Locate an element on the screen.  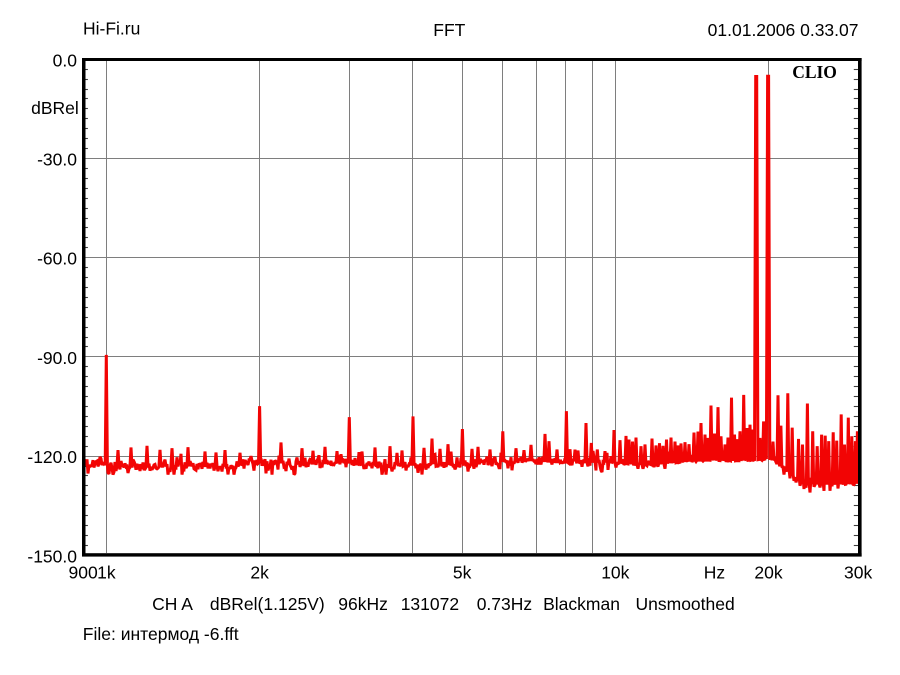
svg-text: -90.0 is located at coordinates (57, 358).